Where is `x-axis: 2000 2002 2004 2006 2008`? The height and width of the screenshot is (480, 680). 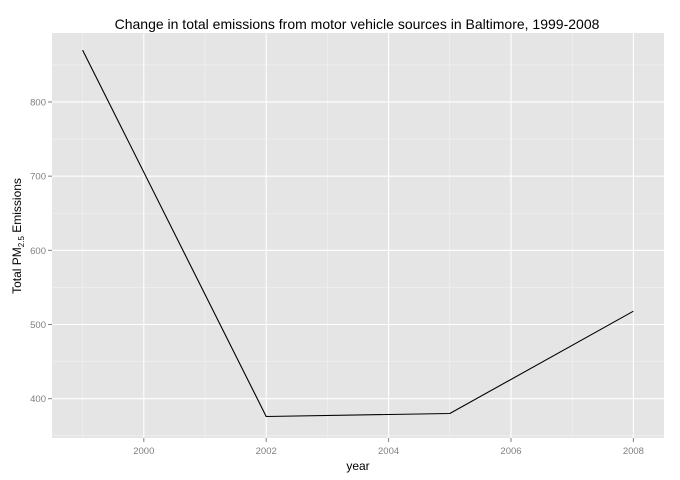 x-axis: 2000 2002 2004 2006 2008 is located at coordinates (388, 447).